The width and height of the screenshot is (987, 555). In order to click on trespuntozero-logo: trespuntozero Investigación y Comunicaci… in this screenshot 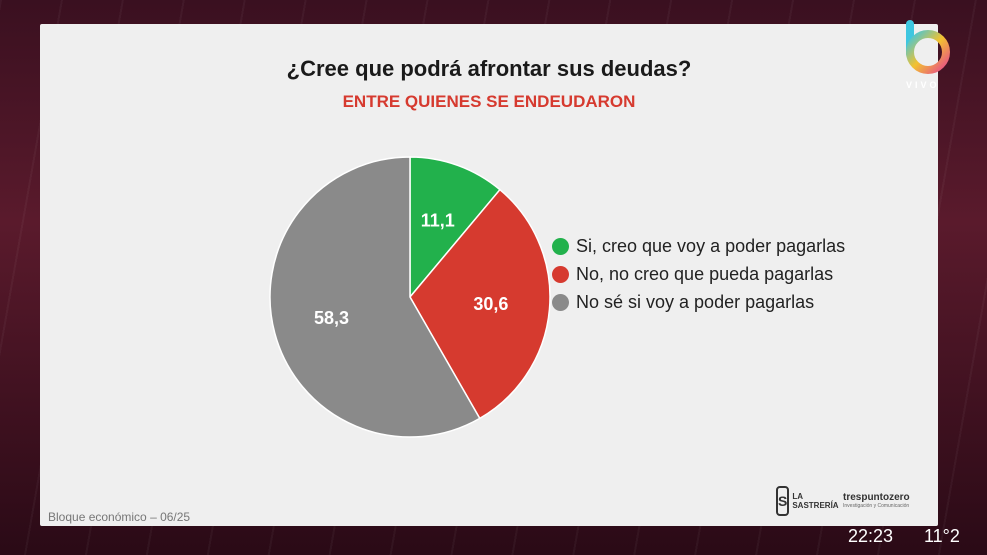, I will do `click(876, 500)`.